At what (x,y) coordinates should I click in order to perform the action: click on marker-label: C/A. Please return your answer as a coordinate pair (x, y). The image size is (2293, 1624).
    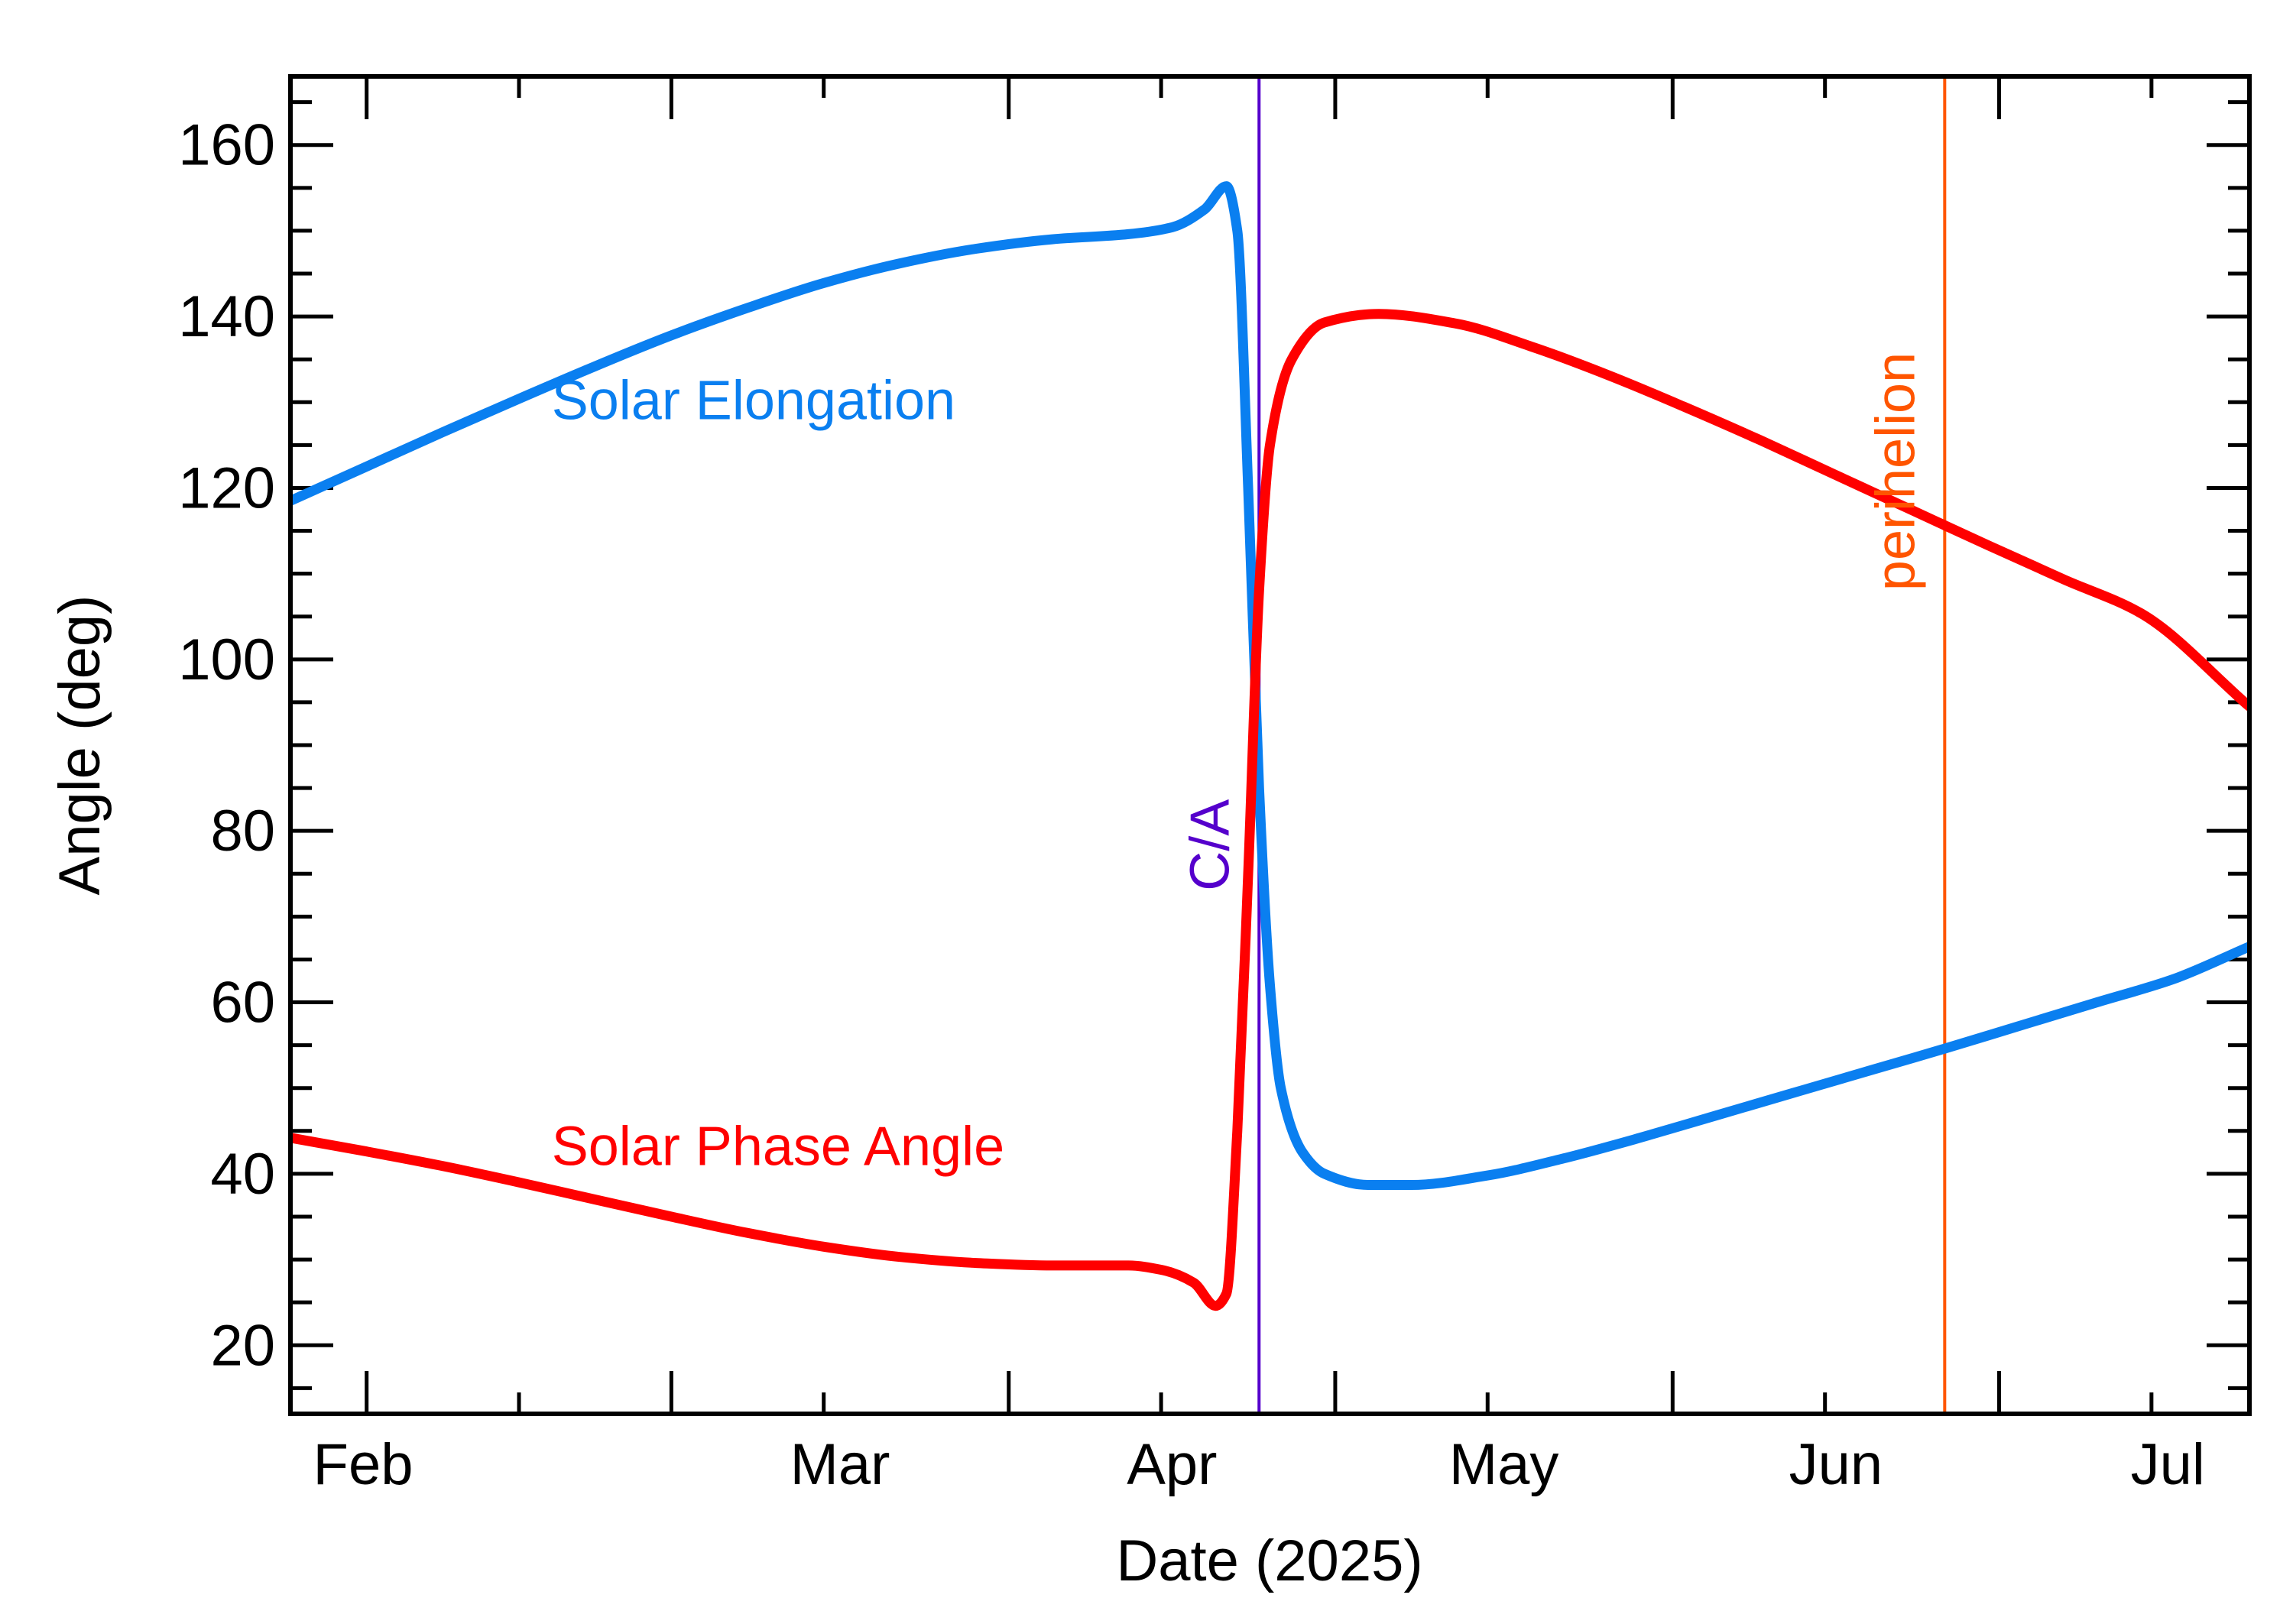
    Looking at the image, I should click on (1210, 845).